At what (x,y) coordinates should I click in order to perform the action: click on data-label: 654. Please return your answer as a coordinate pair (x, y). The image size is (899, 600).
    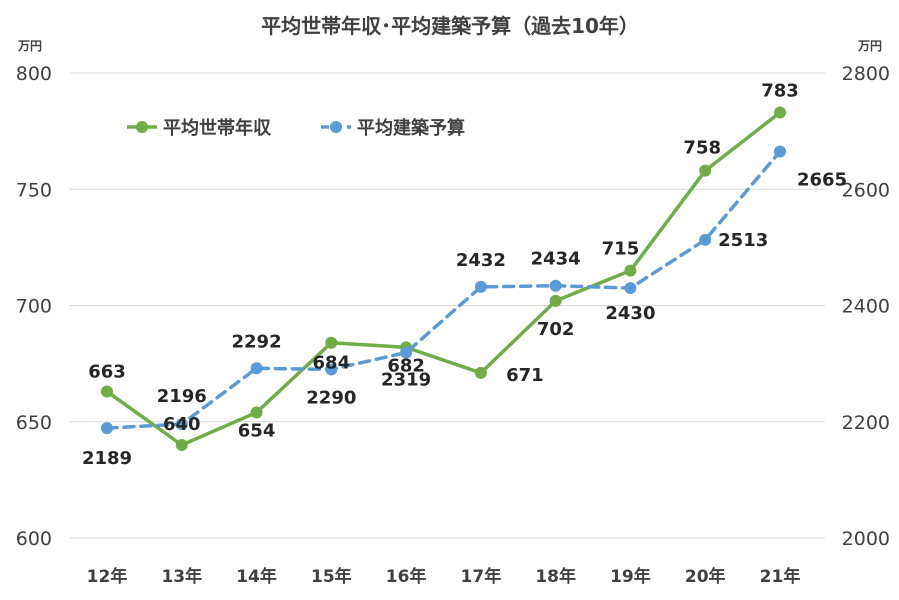
    Looking at the image, I should click on (257, 430).